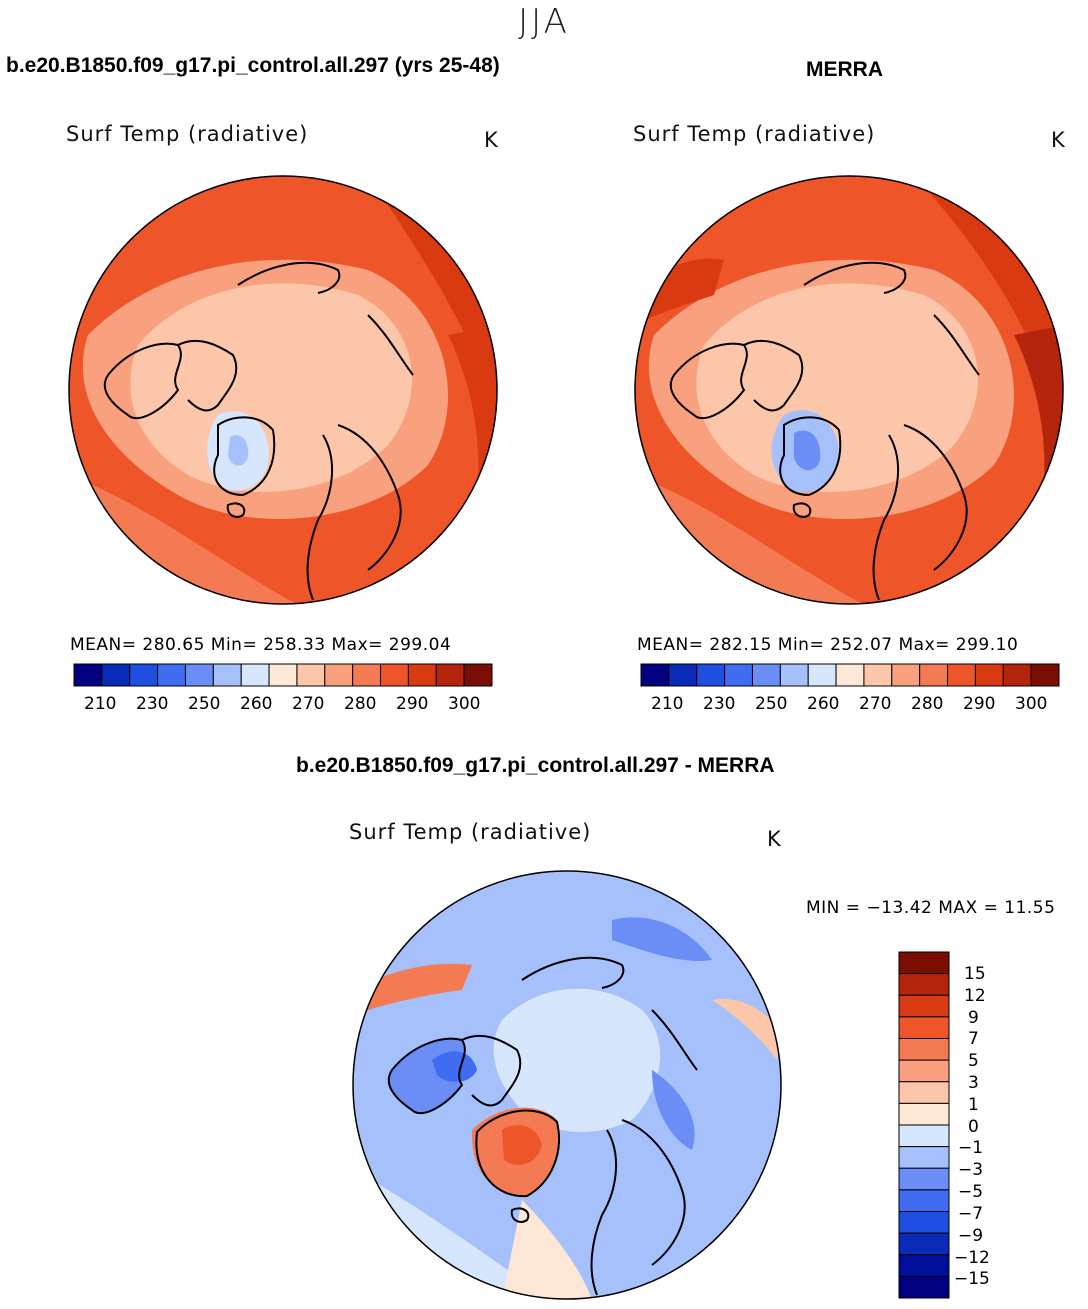  Describe the element at coordinates (754, 134) in the screenshot. I see `panel-2-variable: Surf Temp (radiative)` at that location.